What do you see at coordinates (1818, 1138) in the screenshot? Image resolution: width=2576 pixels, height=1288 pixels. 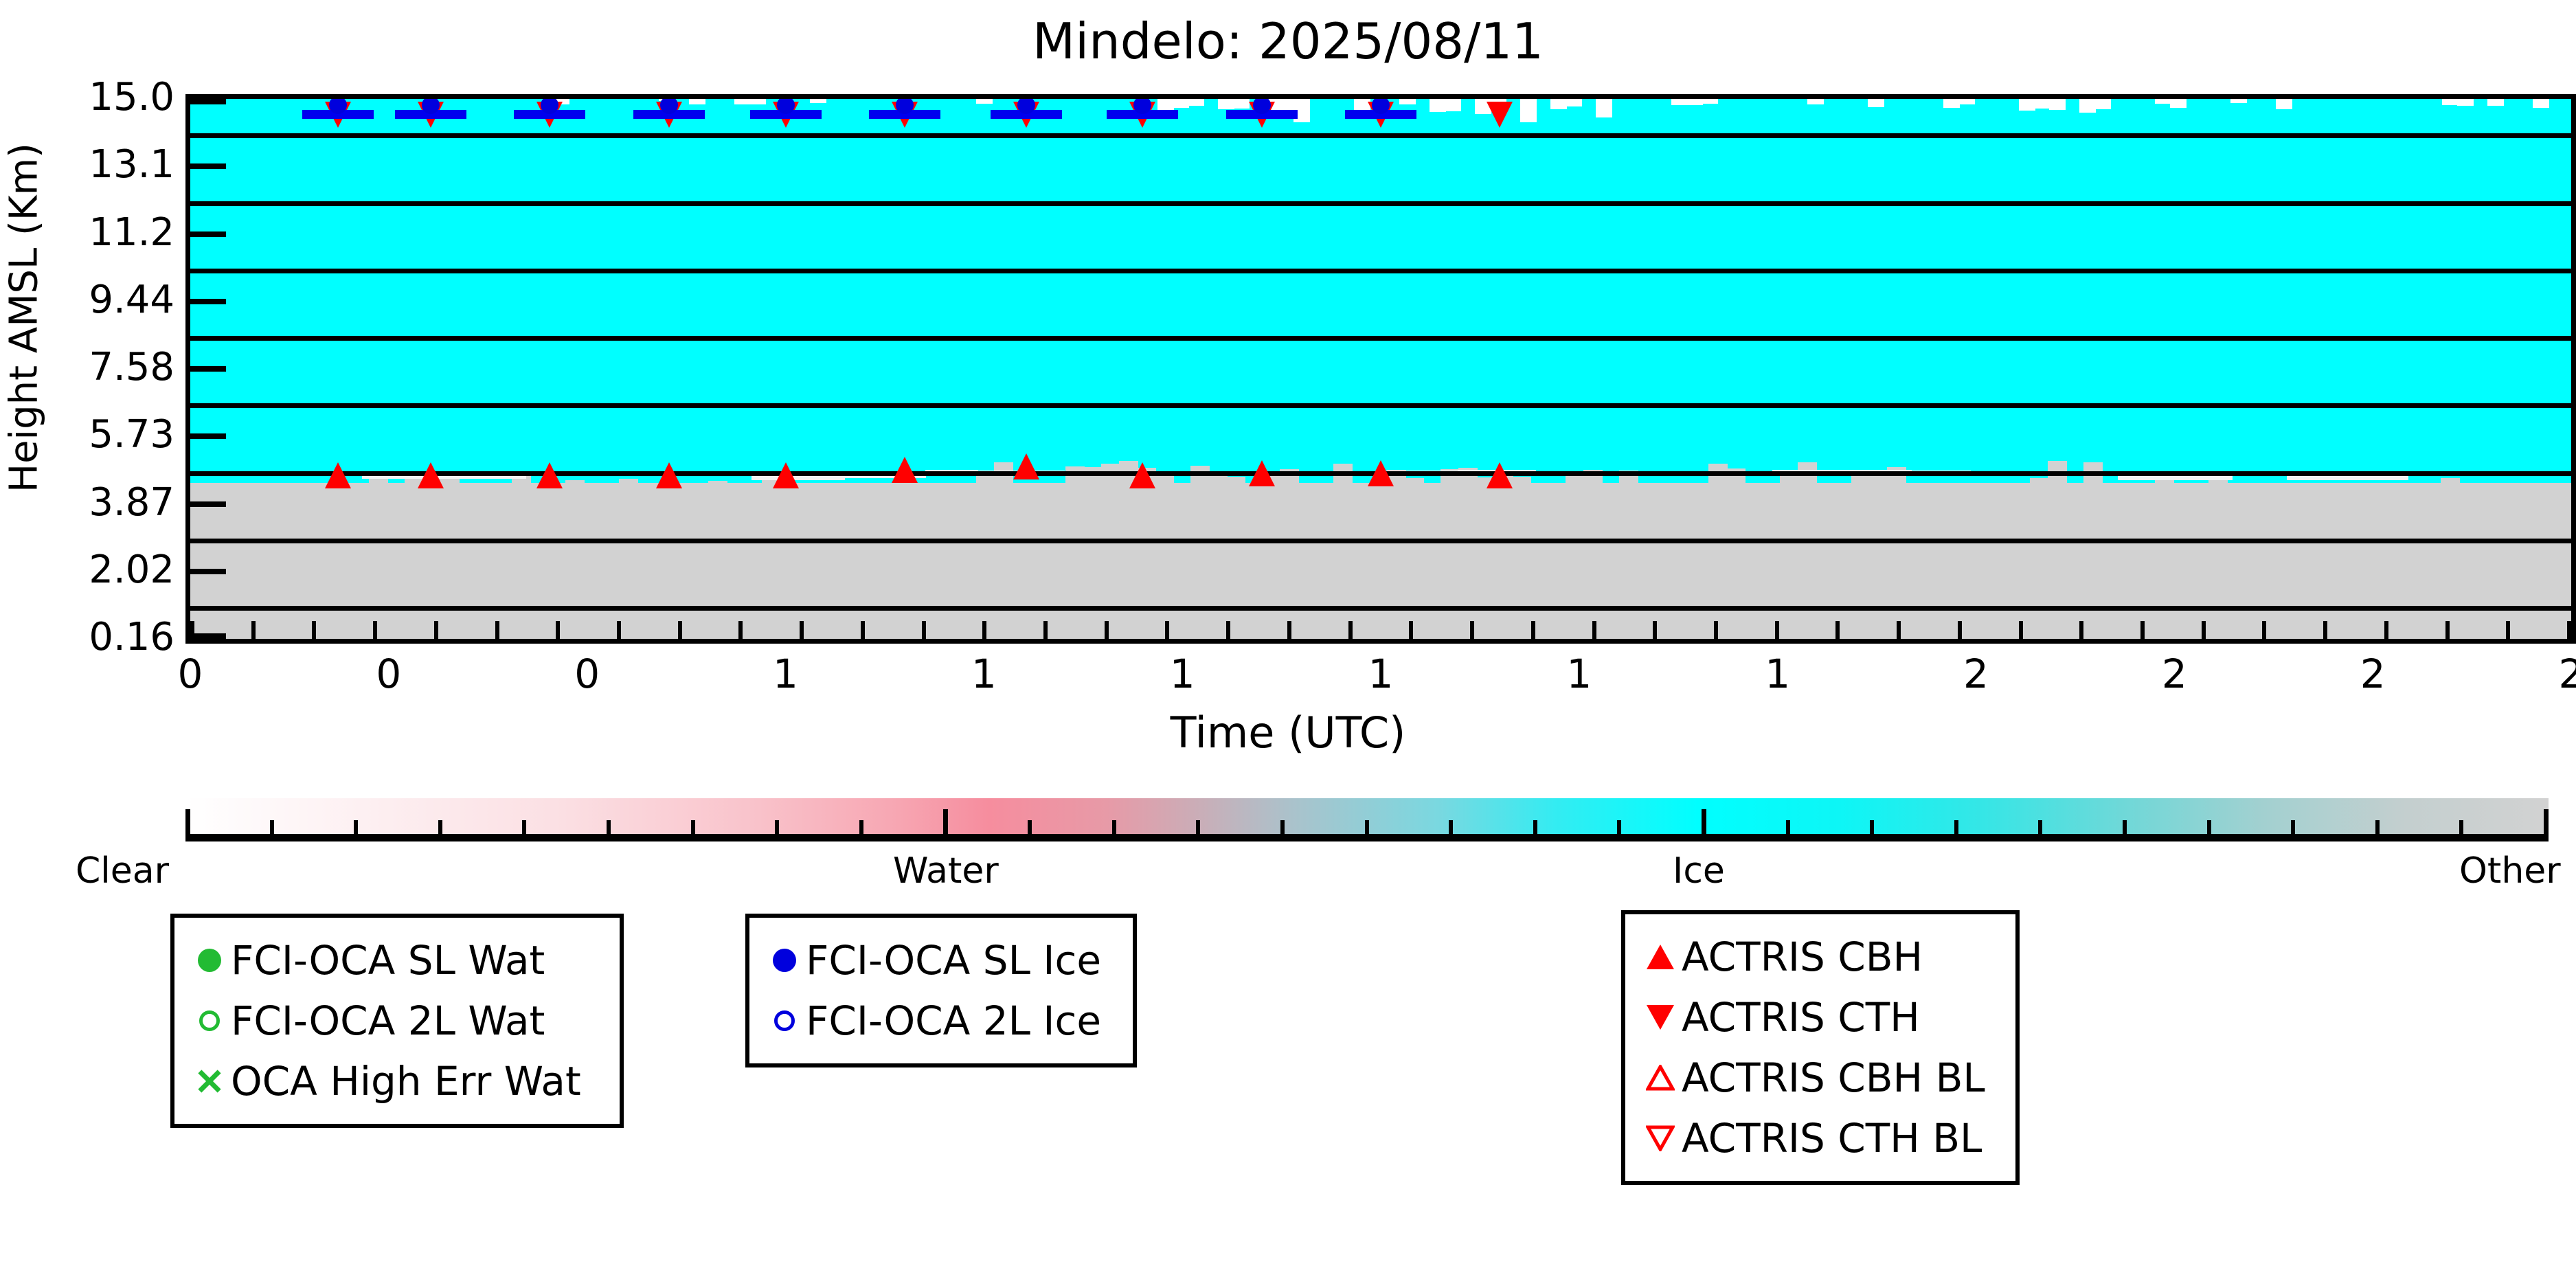 I see `legend-item: ACTRIS CTH BL` at bounding box center [1818, 1138].